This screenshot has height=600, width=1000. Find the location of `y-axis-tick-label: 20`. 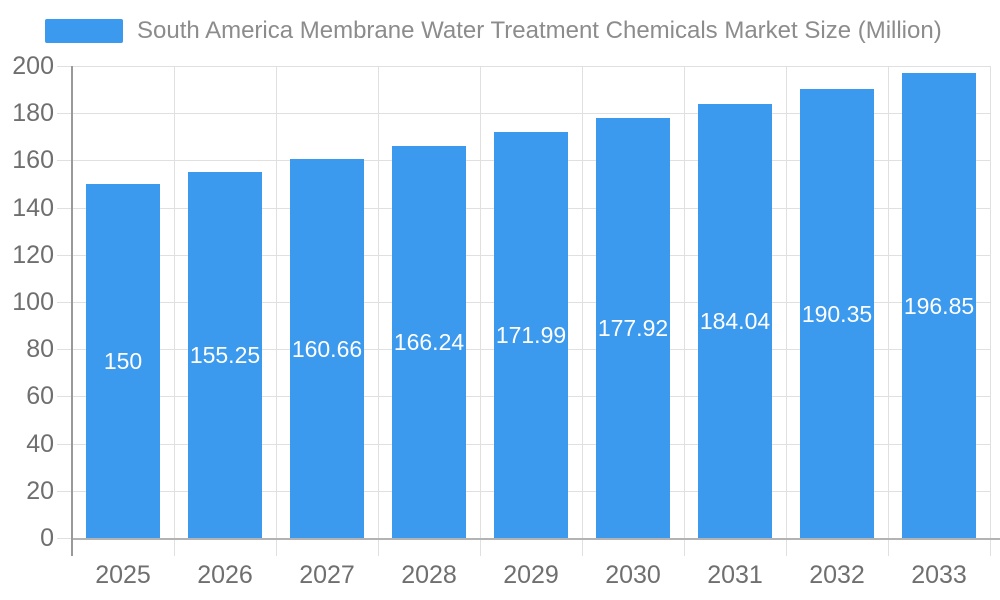

y-axis-tick-label: 20 is located at coordinates (40, 491).